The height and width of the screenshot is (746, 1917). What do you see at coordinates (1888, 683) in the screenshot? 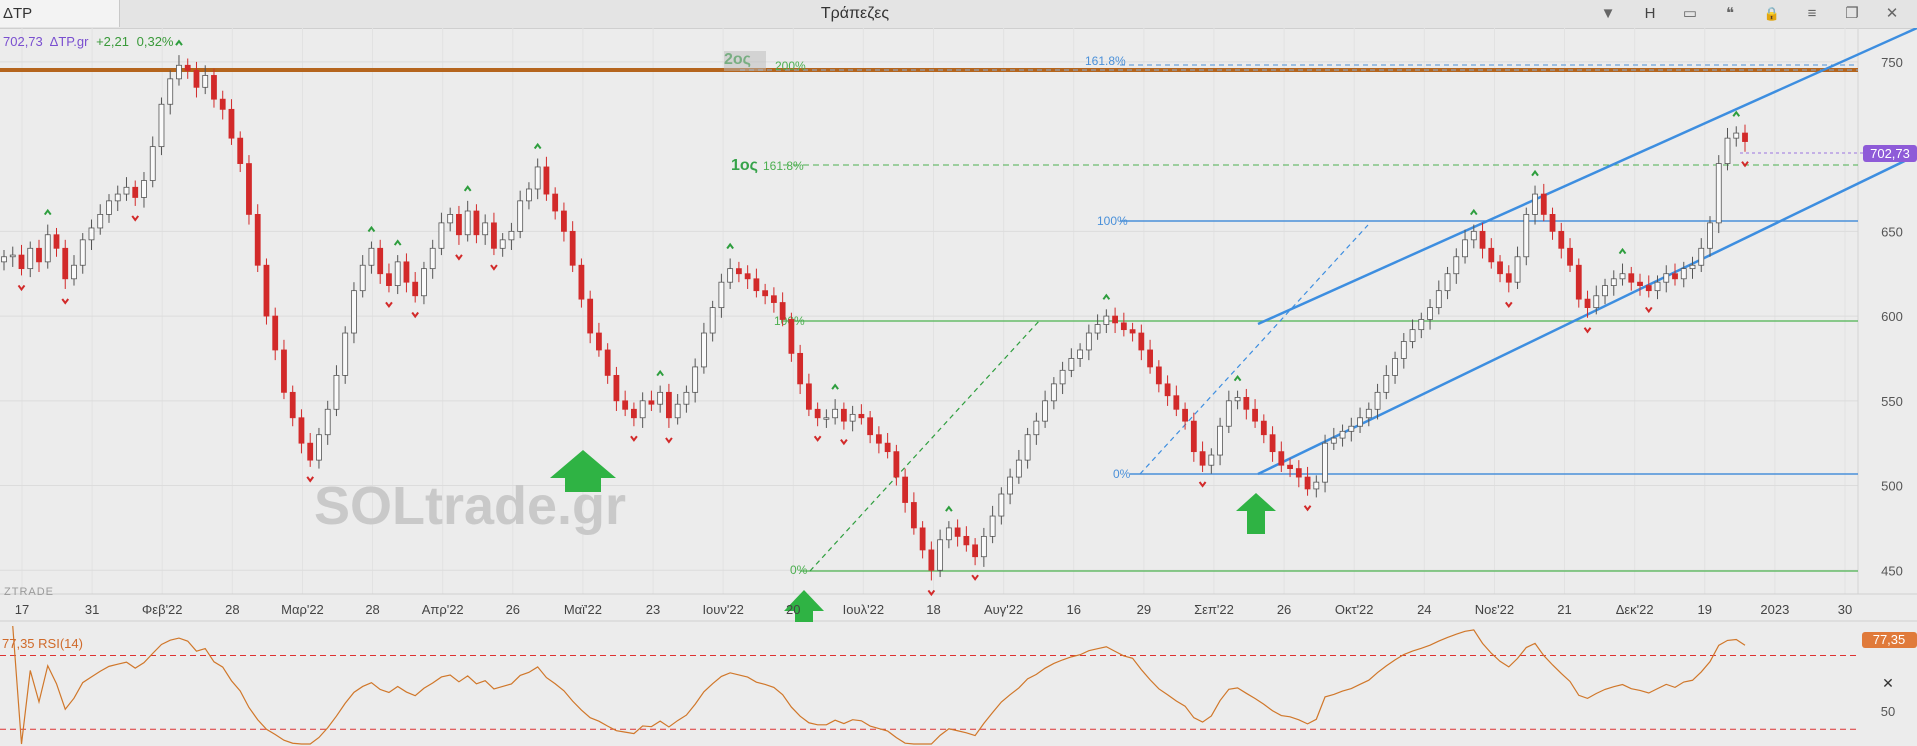
I see `rsi-close-icon: ✕` at bounding box center [1888, 683].